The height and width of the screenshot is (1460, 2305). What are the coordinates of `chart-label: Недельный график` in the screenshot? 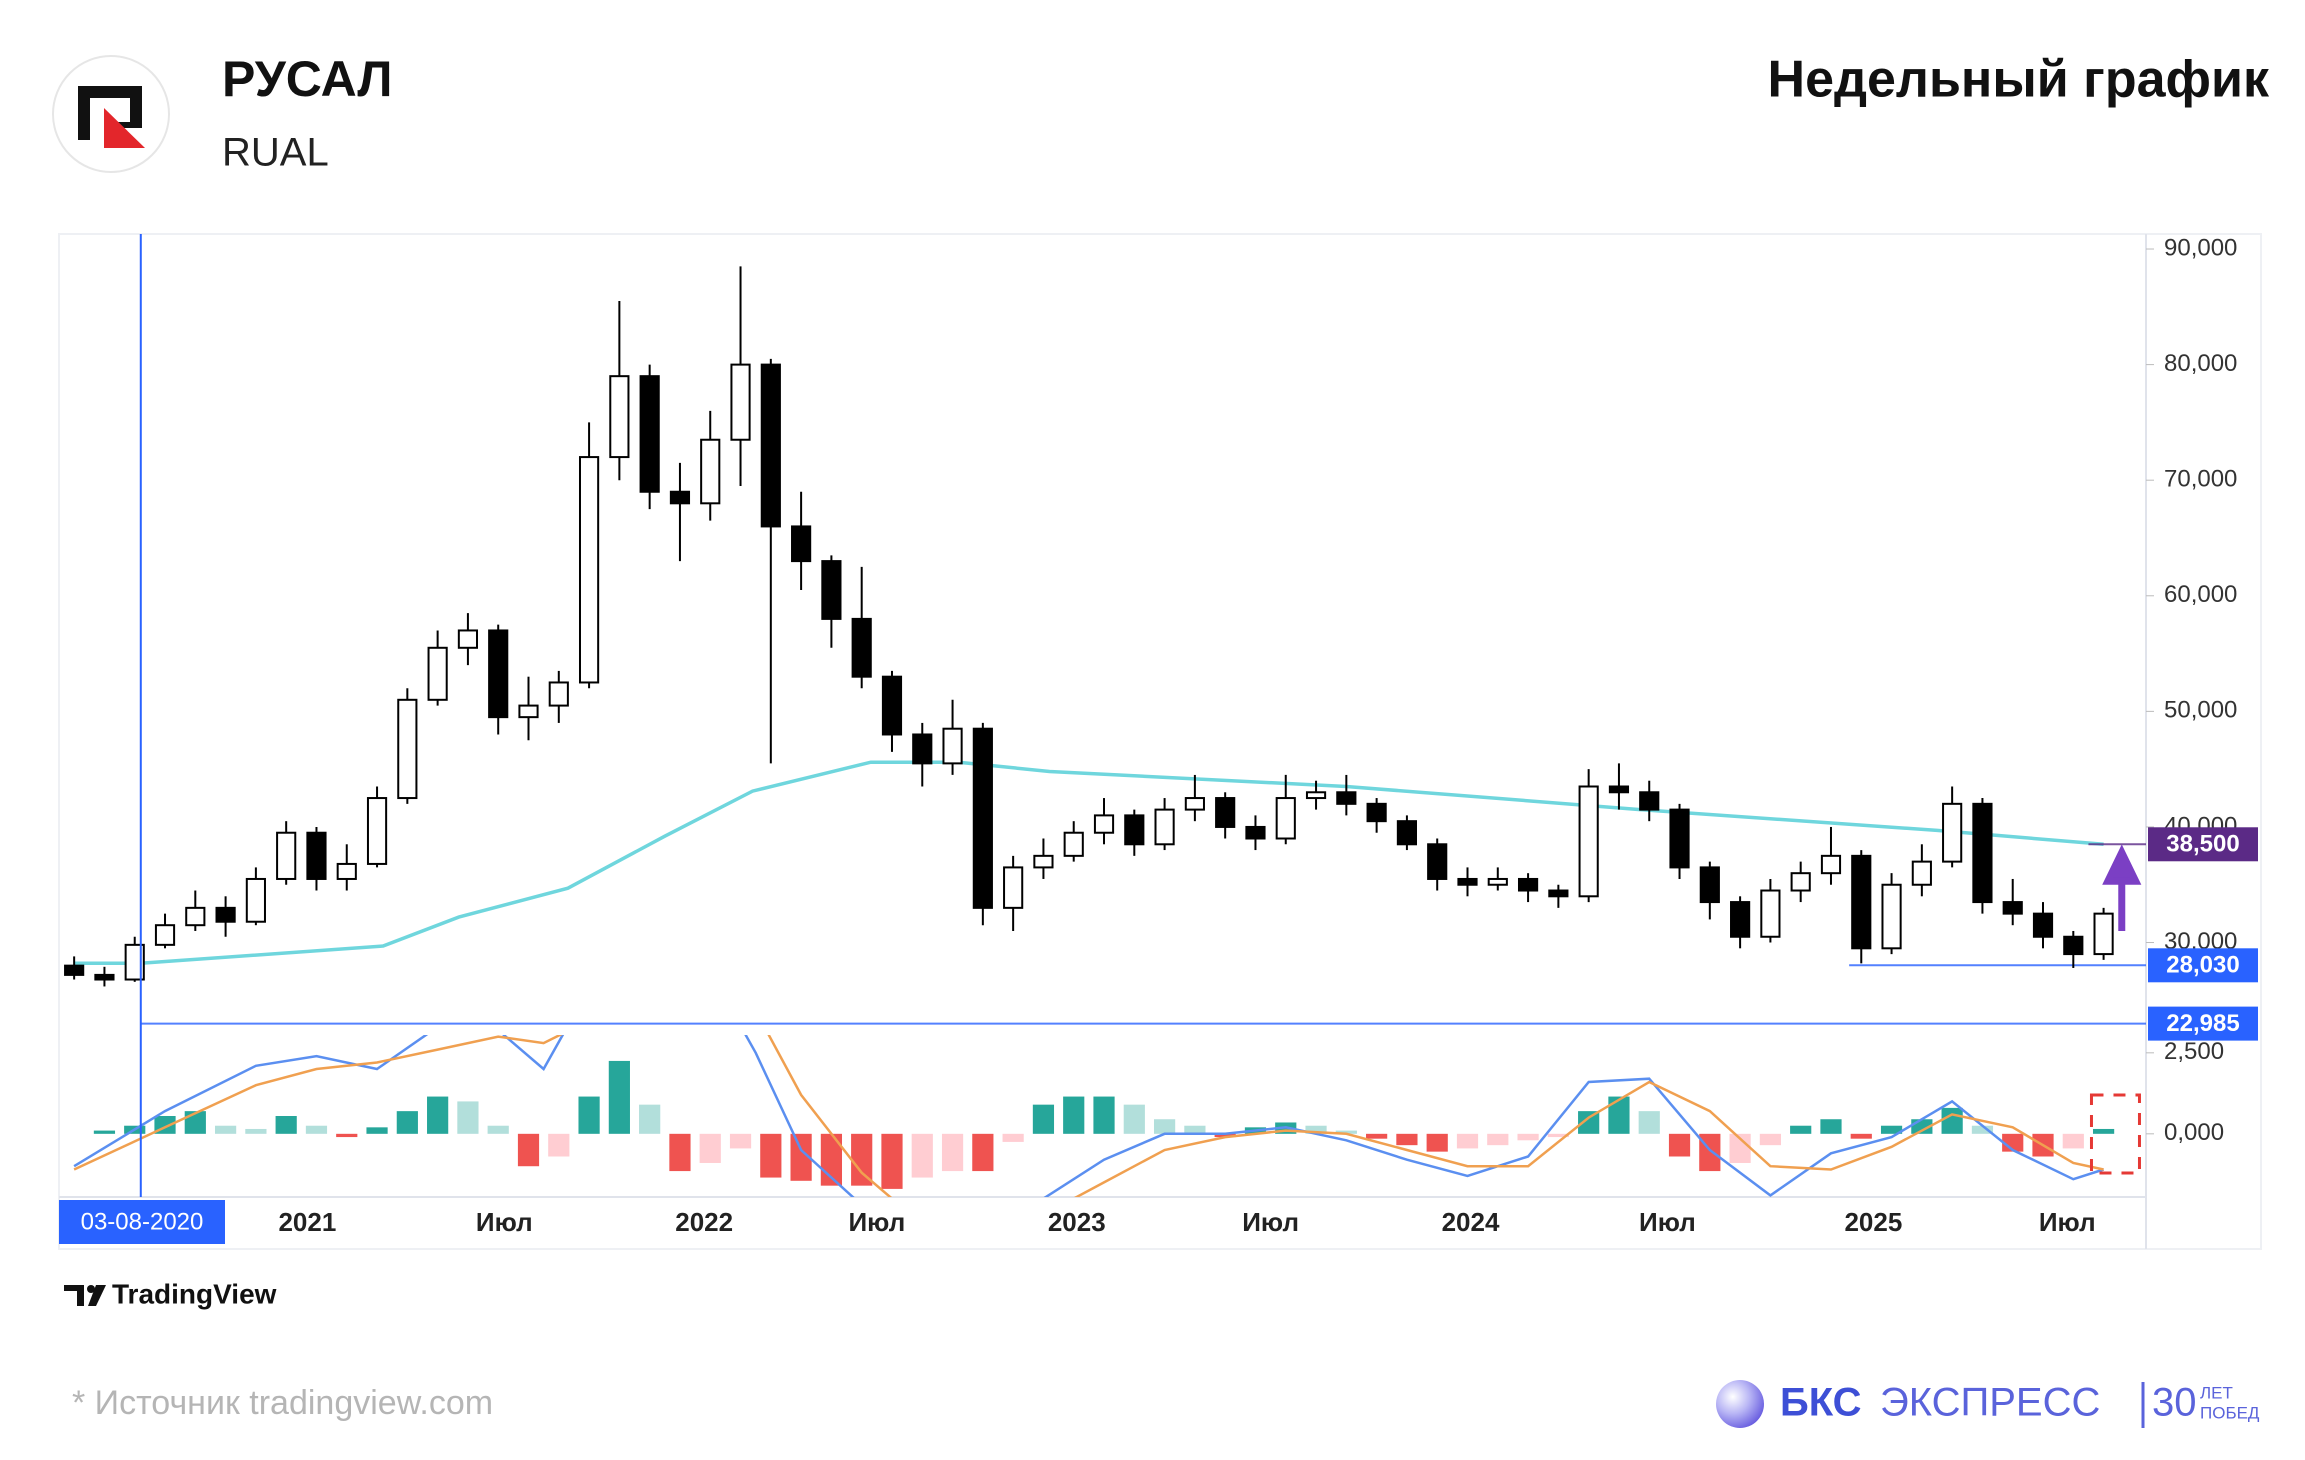 It's located at (2019, 80).